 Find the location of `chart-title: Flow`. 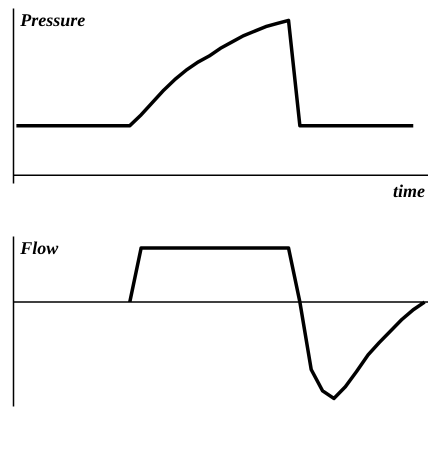

chart-title: Flow is located at coordinates (39, 248).